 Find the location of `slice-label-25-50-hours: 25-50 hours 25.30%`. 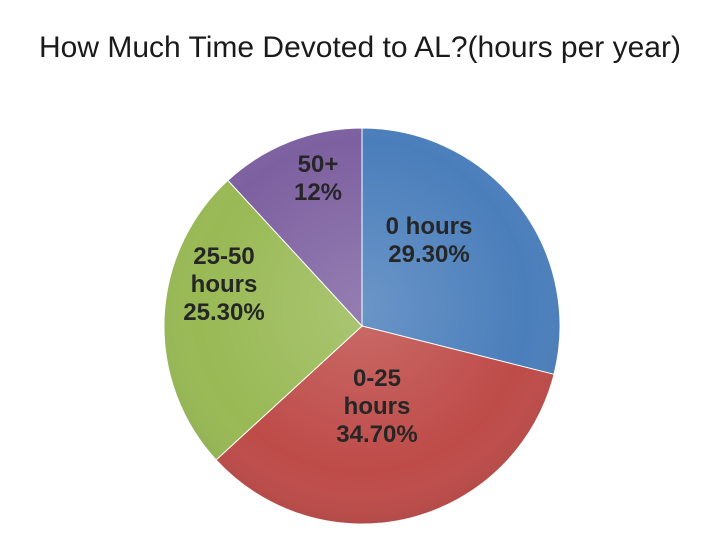

slice-label-25-50-hours: 25-50 hours 25.30% is located at coordinates (223, 284).